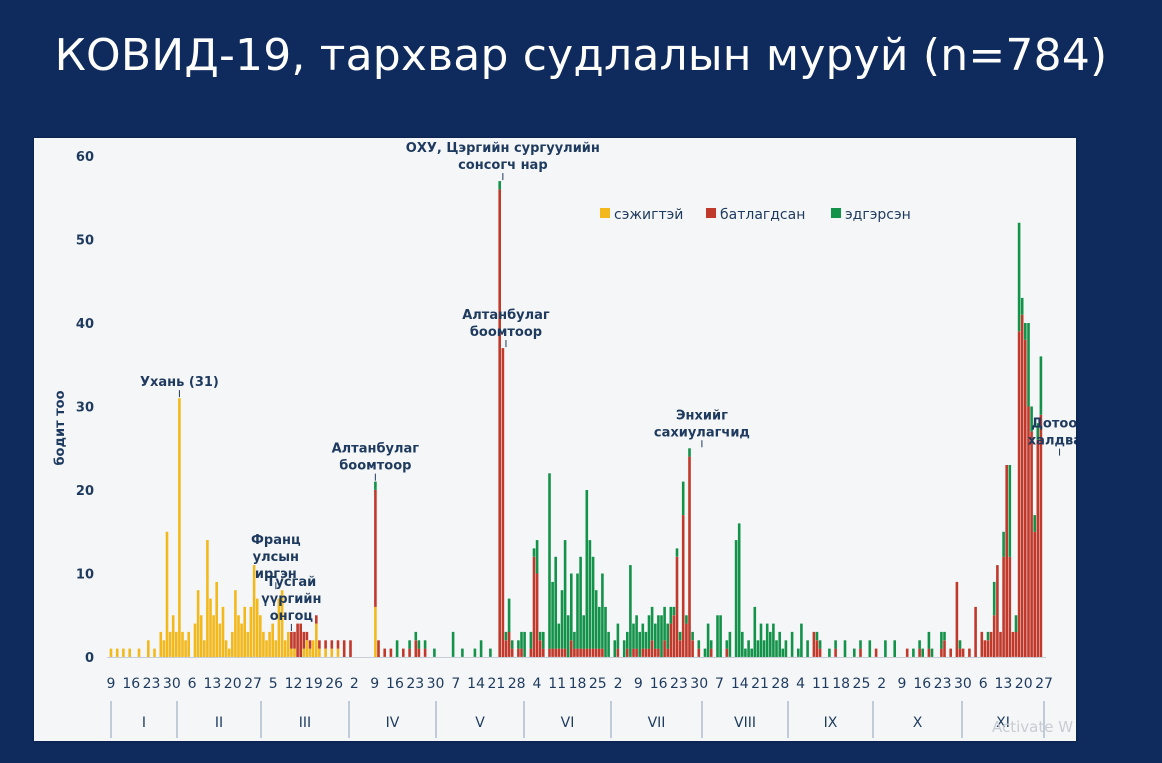 This screenshot has height=763, width=1162. What do you see at coordinates (179, 382) in the screenshot?
I see `annotation-label: Ухань (31)` at bounding box center [179, 382].